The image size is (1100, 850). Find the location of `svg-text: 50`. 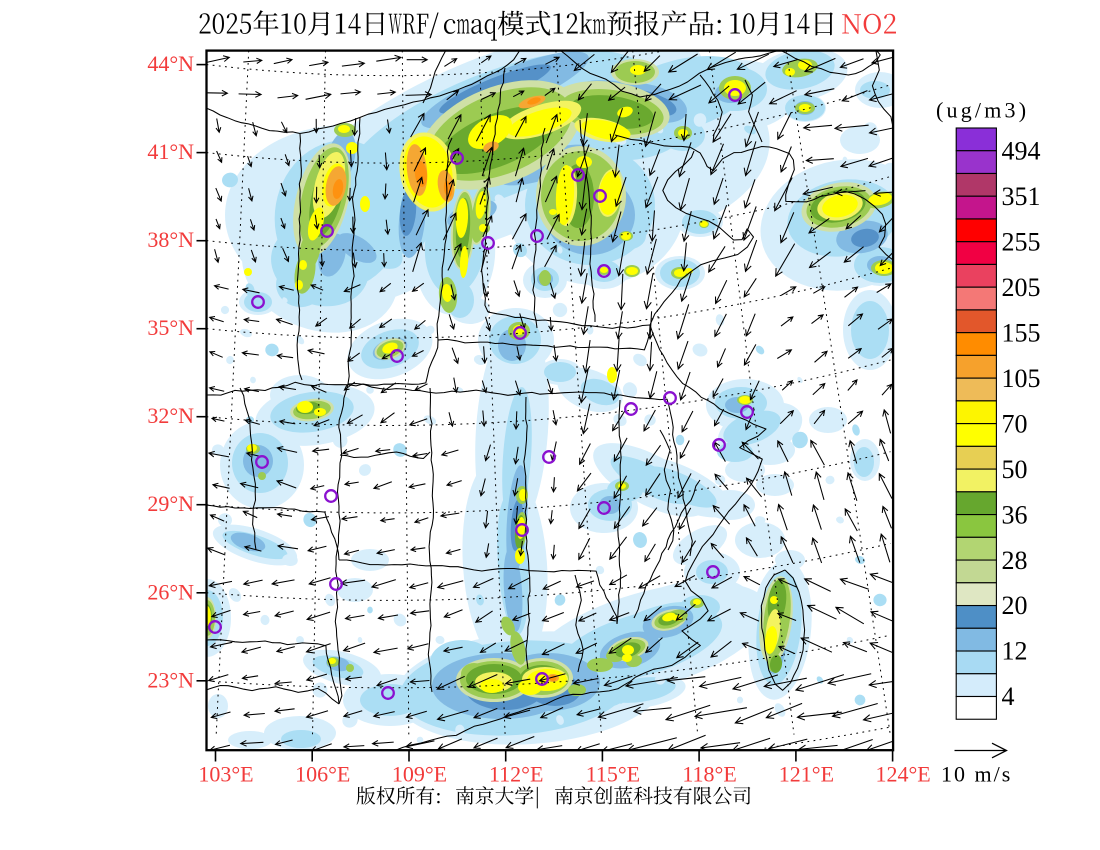

svg-text: 50 is located at coordinates (1015, 469).